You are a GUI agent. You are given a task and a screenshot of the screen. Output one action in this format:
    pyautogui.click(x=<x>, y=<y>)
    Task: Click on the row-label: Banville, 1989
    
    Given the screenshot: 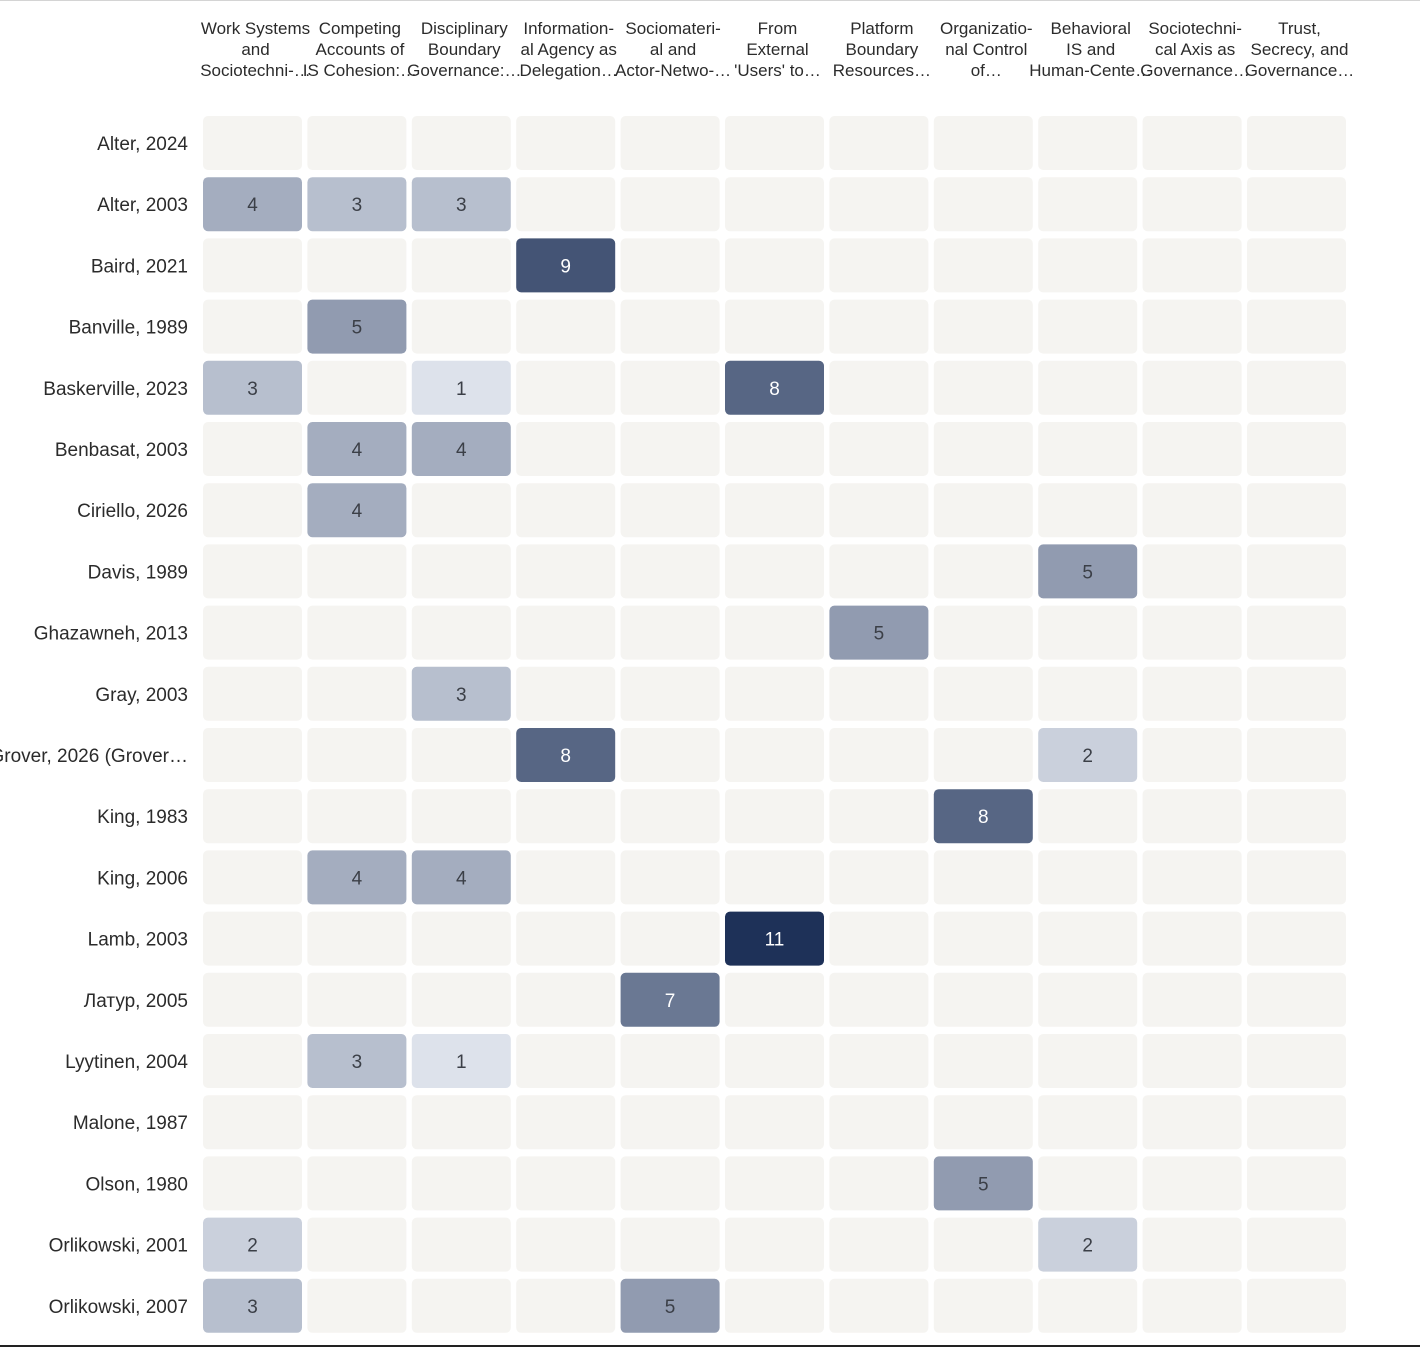 What is the action you would take?
    pyautogui.click(x=128, y=328)
    